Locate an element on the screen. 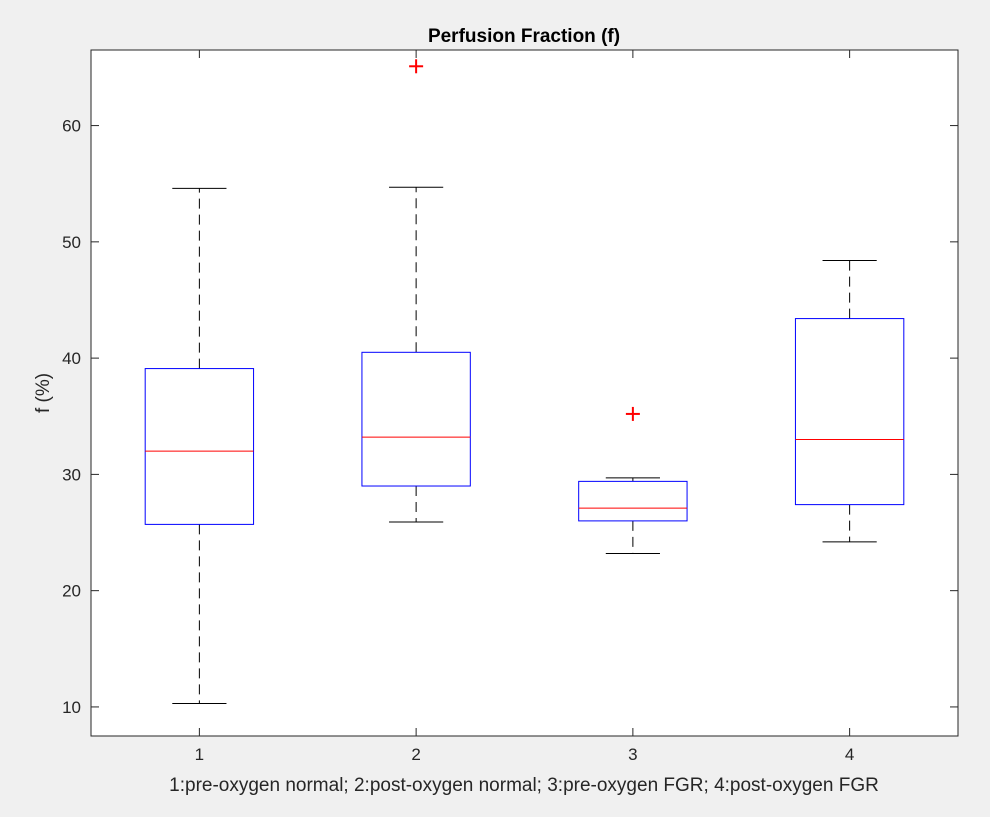 Image resolution: width=990 pixels, height=817 pixels. x-tick-label-1: 1 is located at coordinates (199, 754).